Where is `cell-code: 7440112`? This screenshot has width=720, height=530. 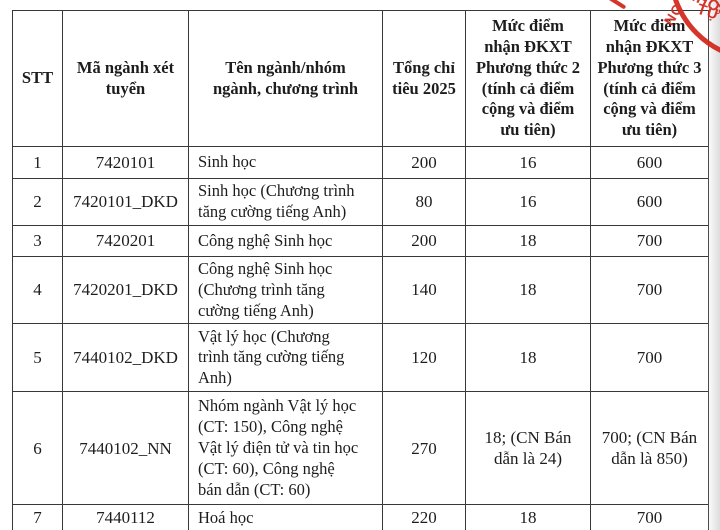 cell-code: 7440112 is located at coordinates (125, 517).